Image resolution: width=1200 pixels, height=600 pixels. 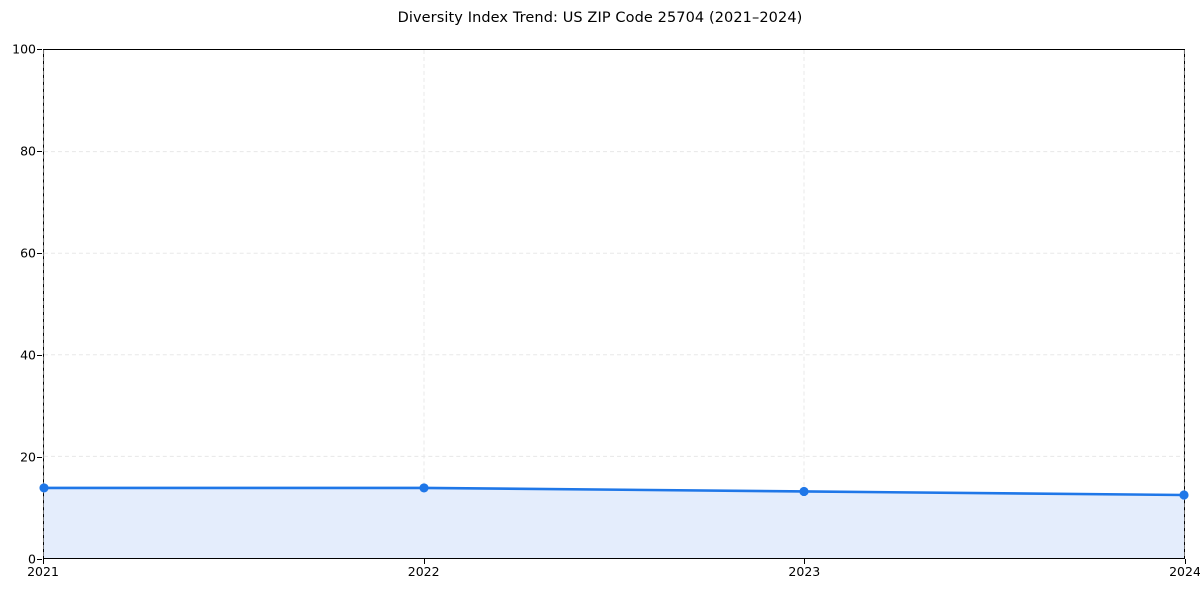 I want to click on x-axis-tick-label: 2022, so click(x=423, y=571).